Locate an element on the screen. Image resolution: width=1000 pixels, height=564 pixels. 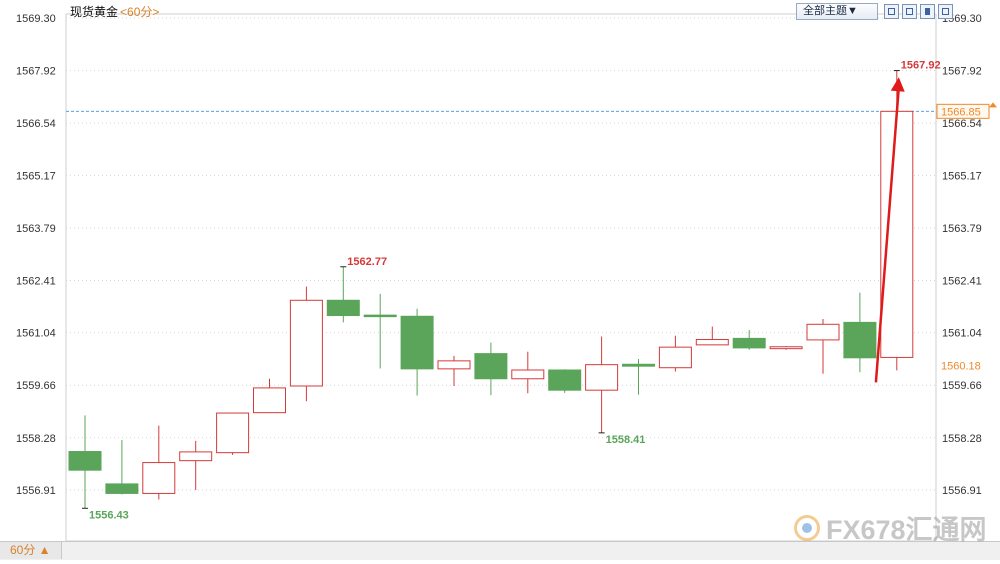
y-tick-label-left: 1558.28 is located at coordinates (36, 439).